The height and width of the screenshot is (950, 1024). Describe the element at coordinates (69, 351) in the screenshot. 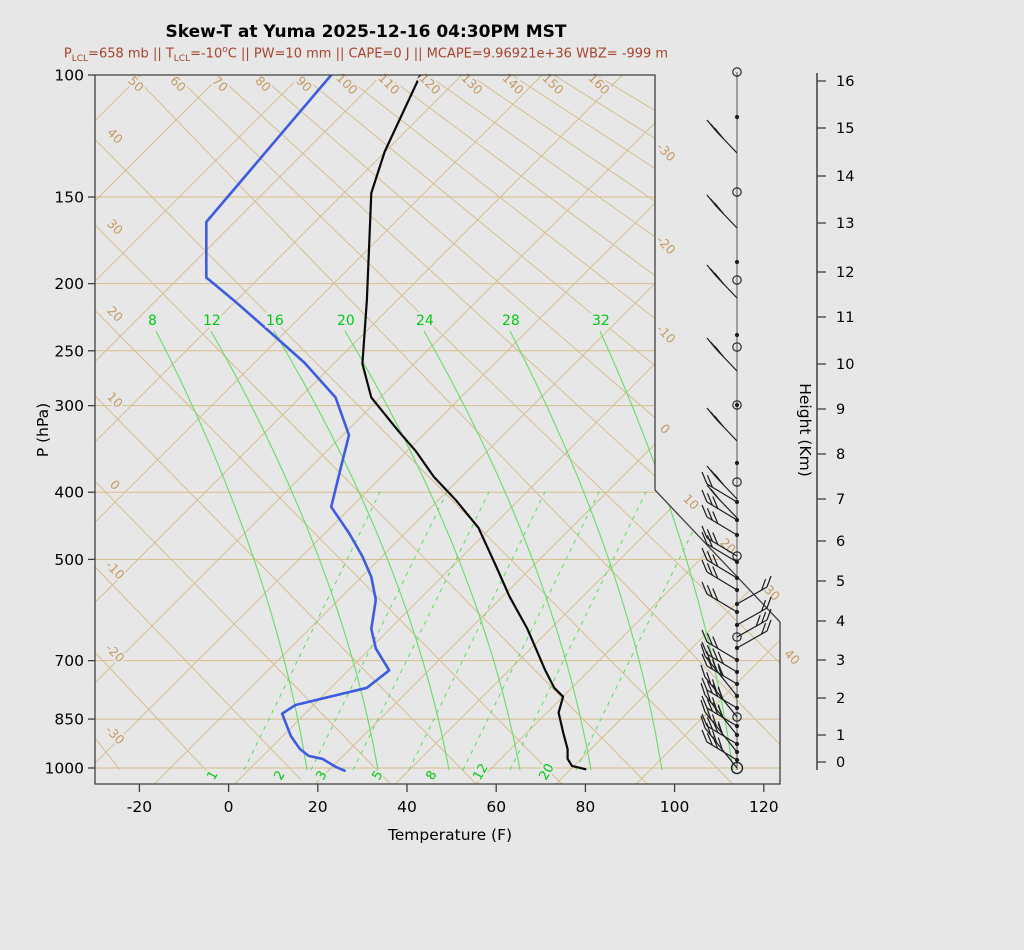

I see `svg-text: 250` at that location.